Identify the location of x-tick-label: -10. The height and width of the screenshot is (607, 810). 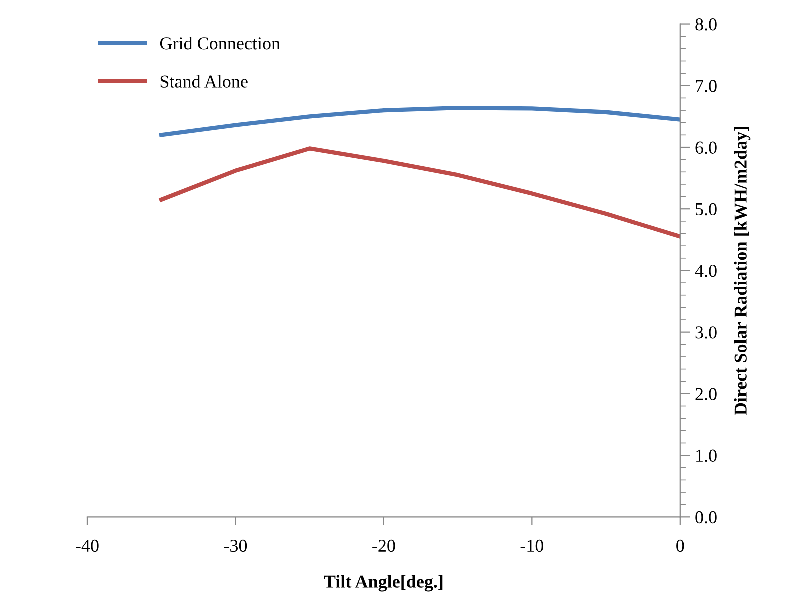
(532, 546).